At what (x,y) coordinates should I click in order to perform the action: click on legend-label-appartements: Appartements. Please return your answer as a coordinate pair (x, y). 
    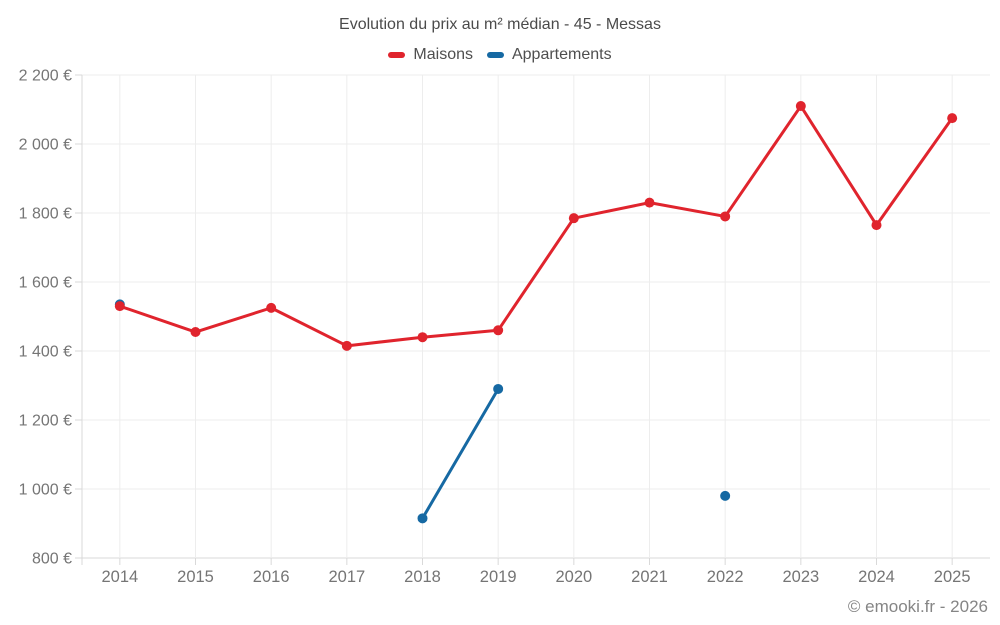
    Looking at the image, I should click on (561, 54).